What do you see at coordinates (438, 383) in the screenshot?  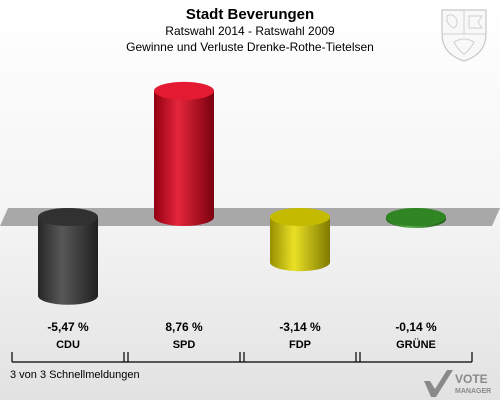 I see `checkmark-icon` at bounding box center [438, 383].